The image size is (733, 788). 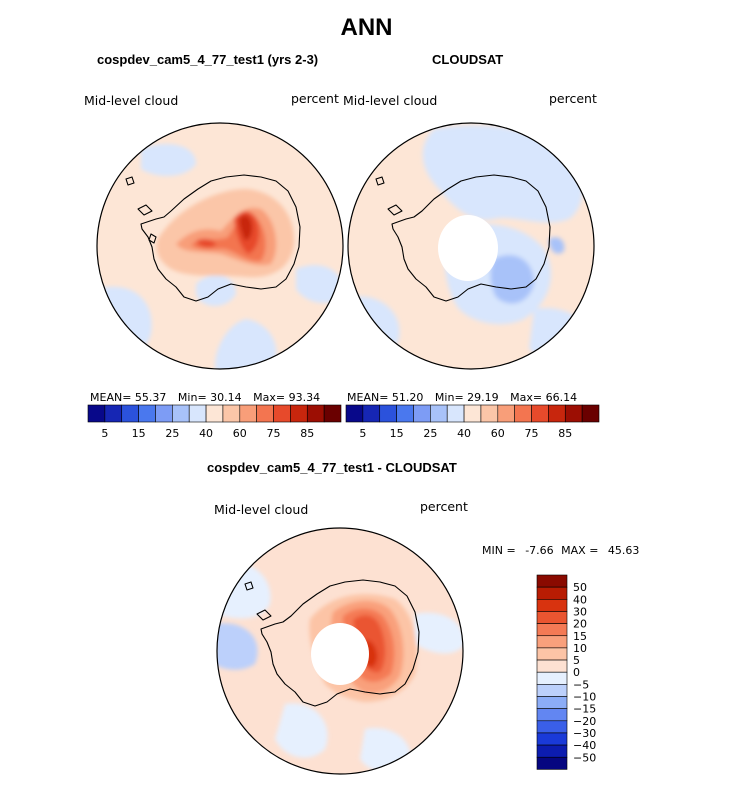 I want to click on panel2-map-border, so click(x=471, y=246).